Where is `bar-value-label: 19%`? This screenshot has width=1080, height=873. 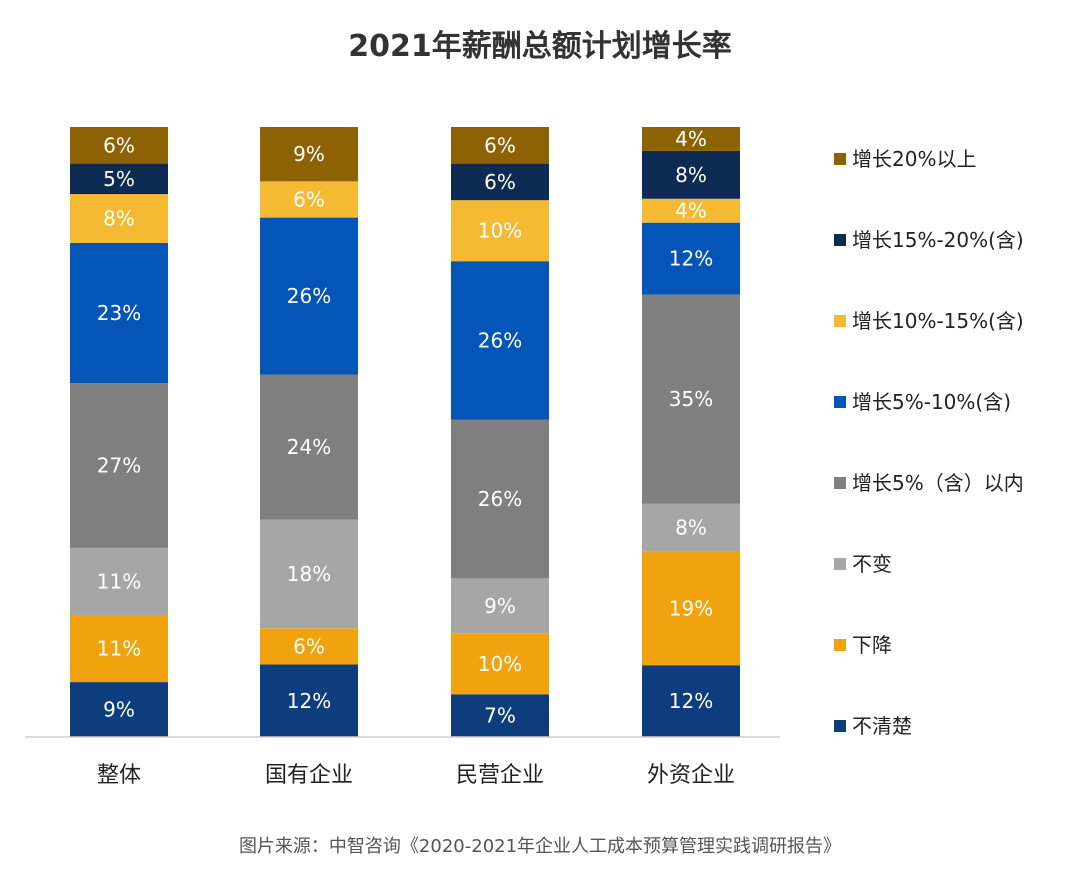 bar-value-label: 19% is located at coordinates (691, 608).